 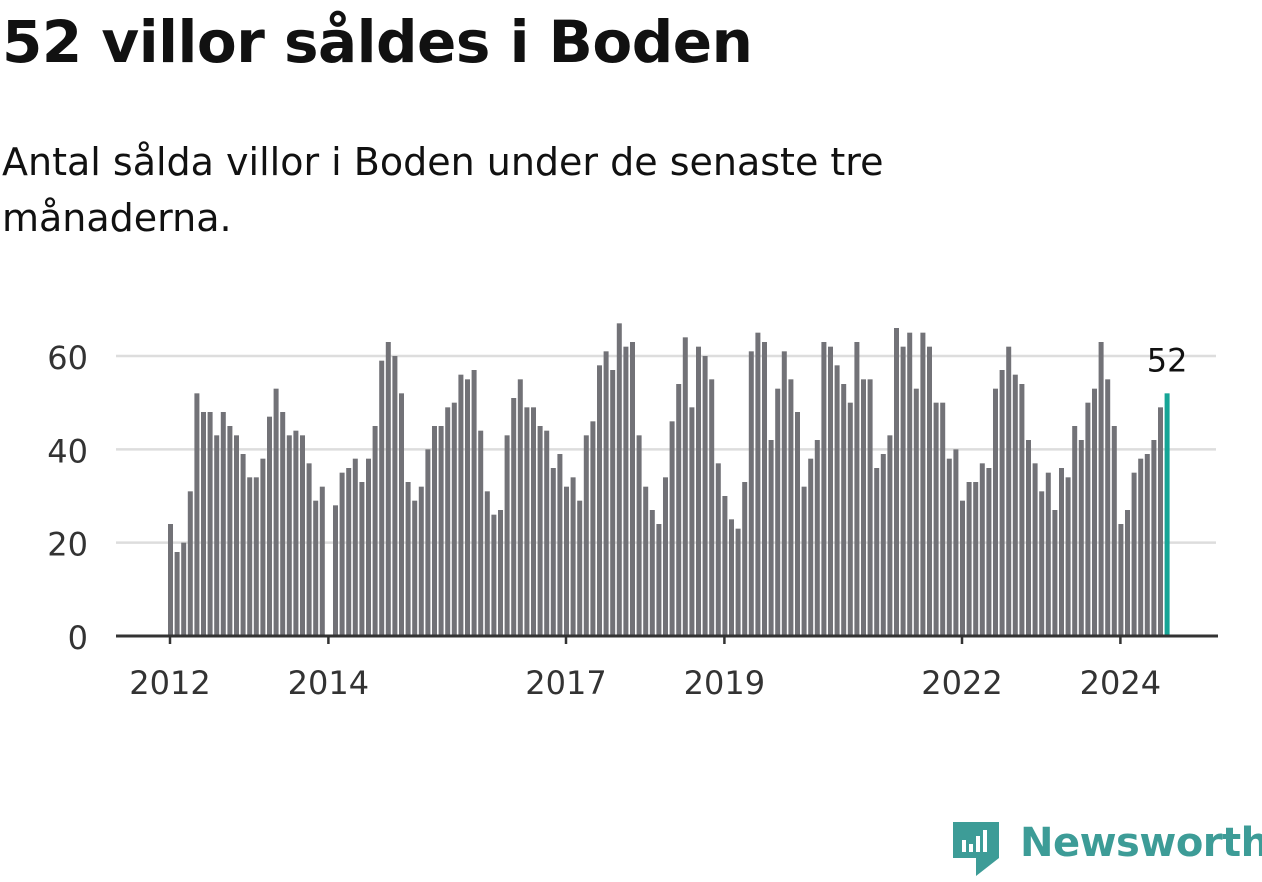 I want to click on y-tick-label: 0, so click(x=78, y=638).